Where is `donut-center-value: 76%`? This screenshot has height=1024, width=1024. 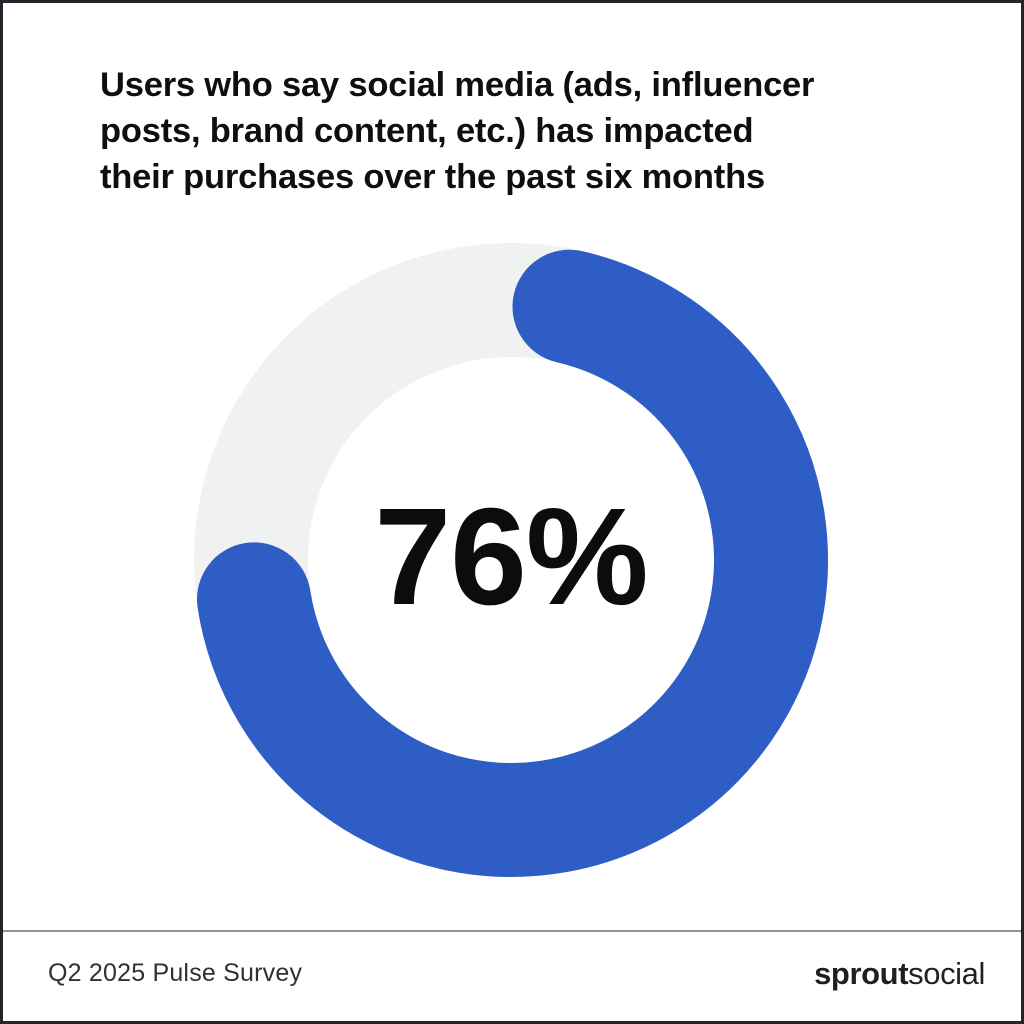
donut-center-value: 76% is located at coordinates (511, 556).